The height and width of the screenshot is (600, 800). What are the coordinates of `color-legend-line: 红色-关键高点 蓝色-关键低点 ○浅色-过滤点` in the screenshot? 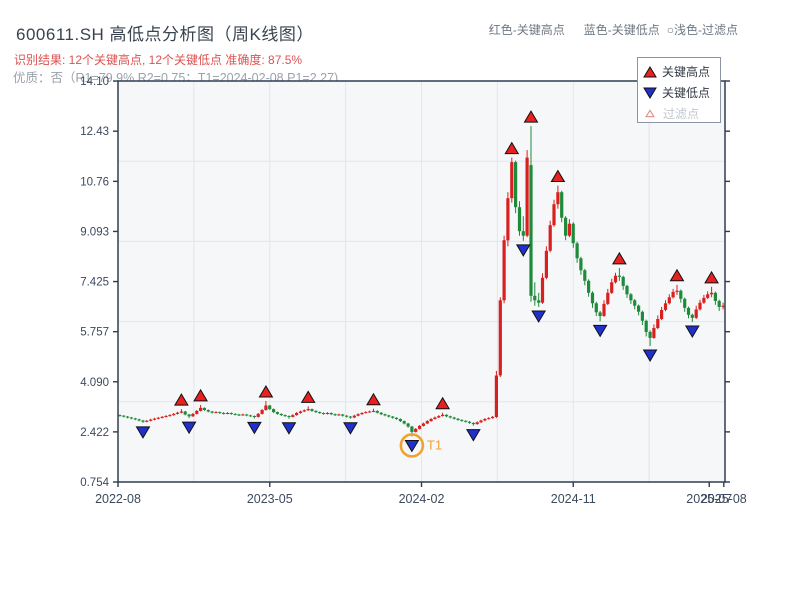 It's located at (613, 29).